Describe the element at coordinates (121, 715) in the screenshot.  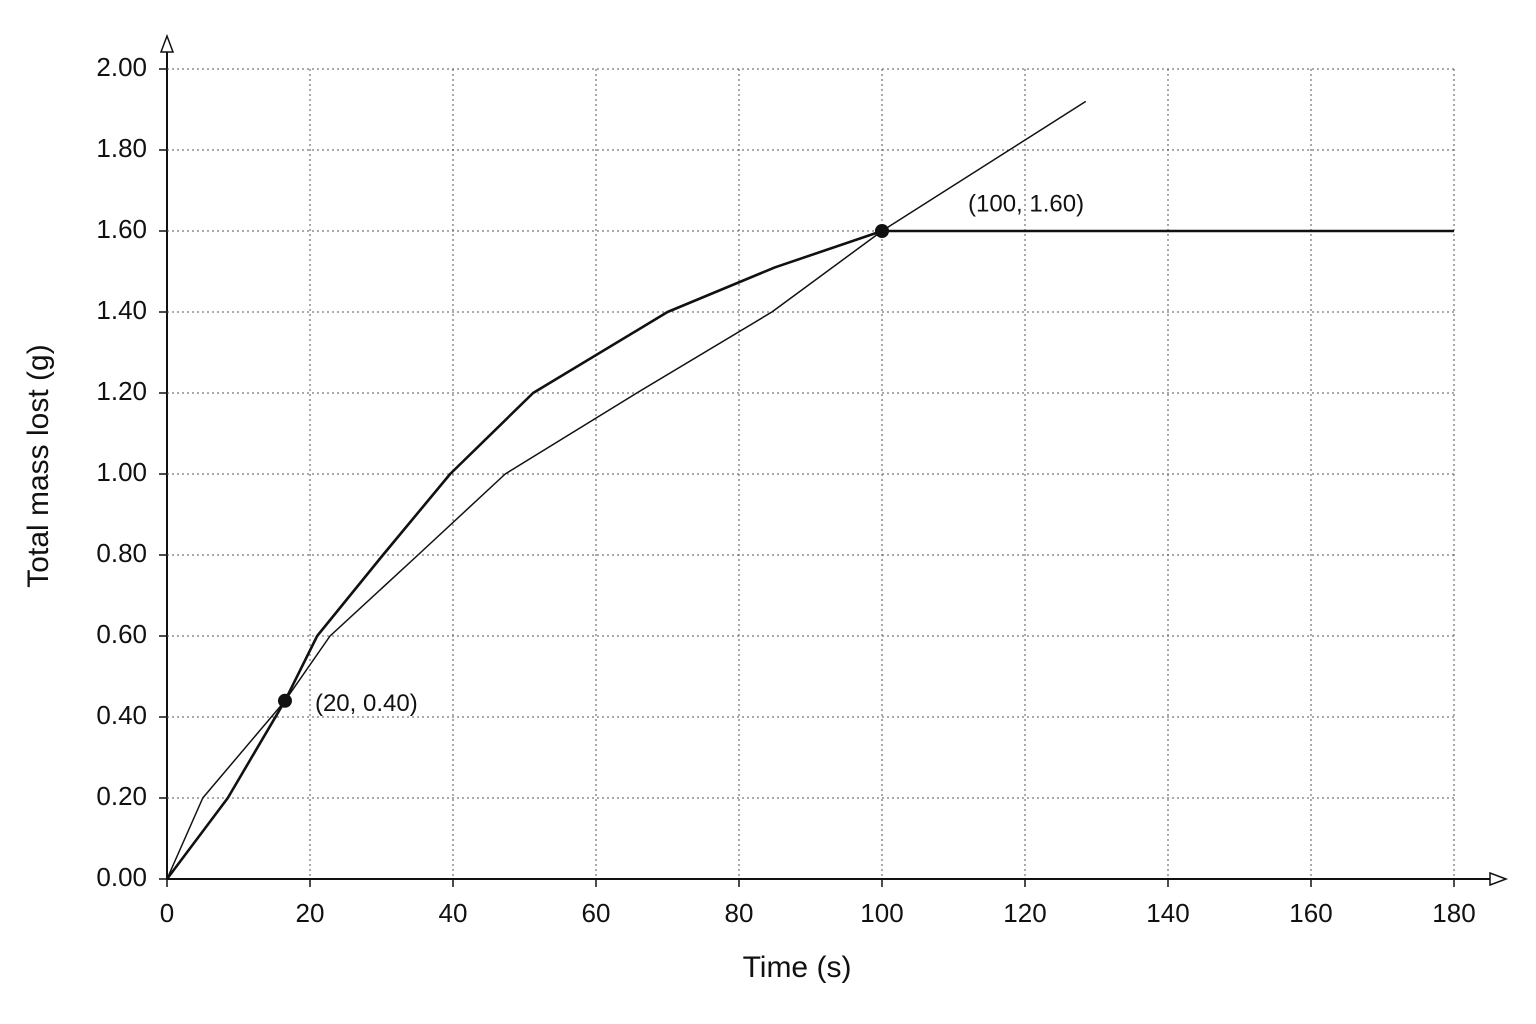
I see `y-tick-label: 0.40` at that location.